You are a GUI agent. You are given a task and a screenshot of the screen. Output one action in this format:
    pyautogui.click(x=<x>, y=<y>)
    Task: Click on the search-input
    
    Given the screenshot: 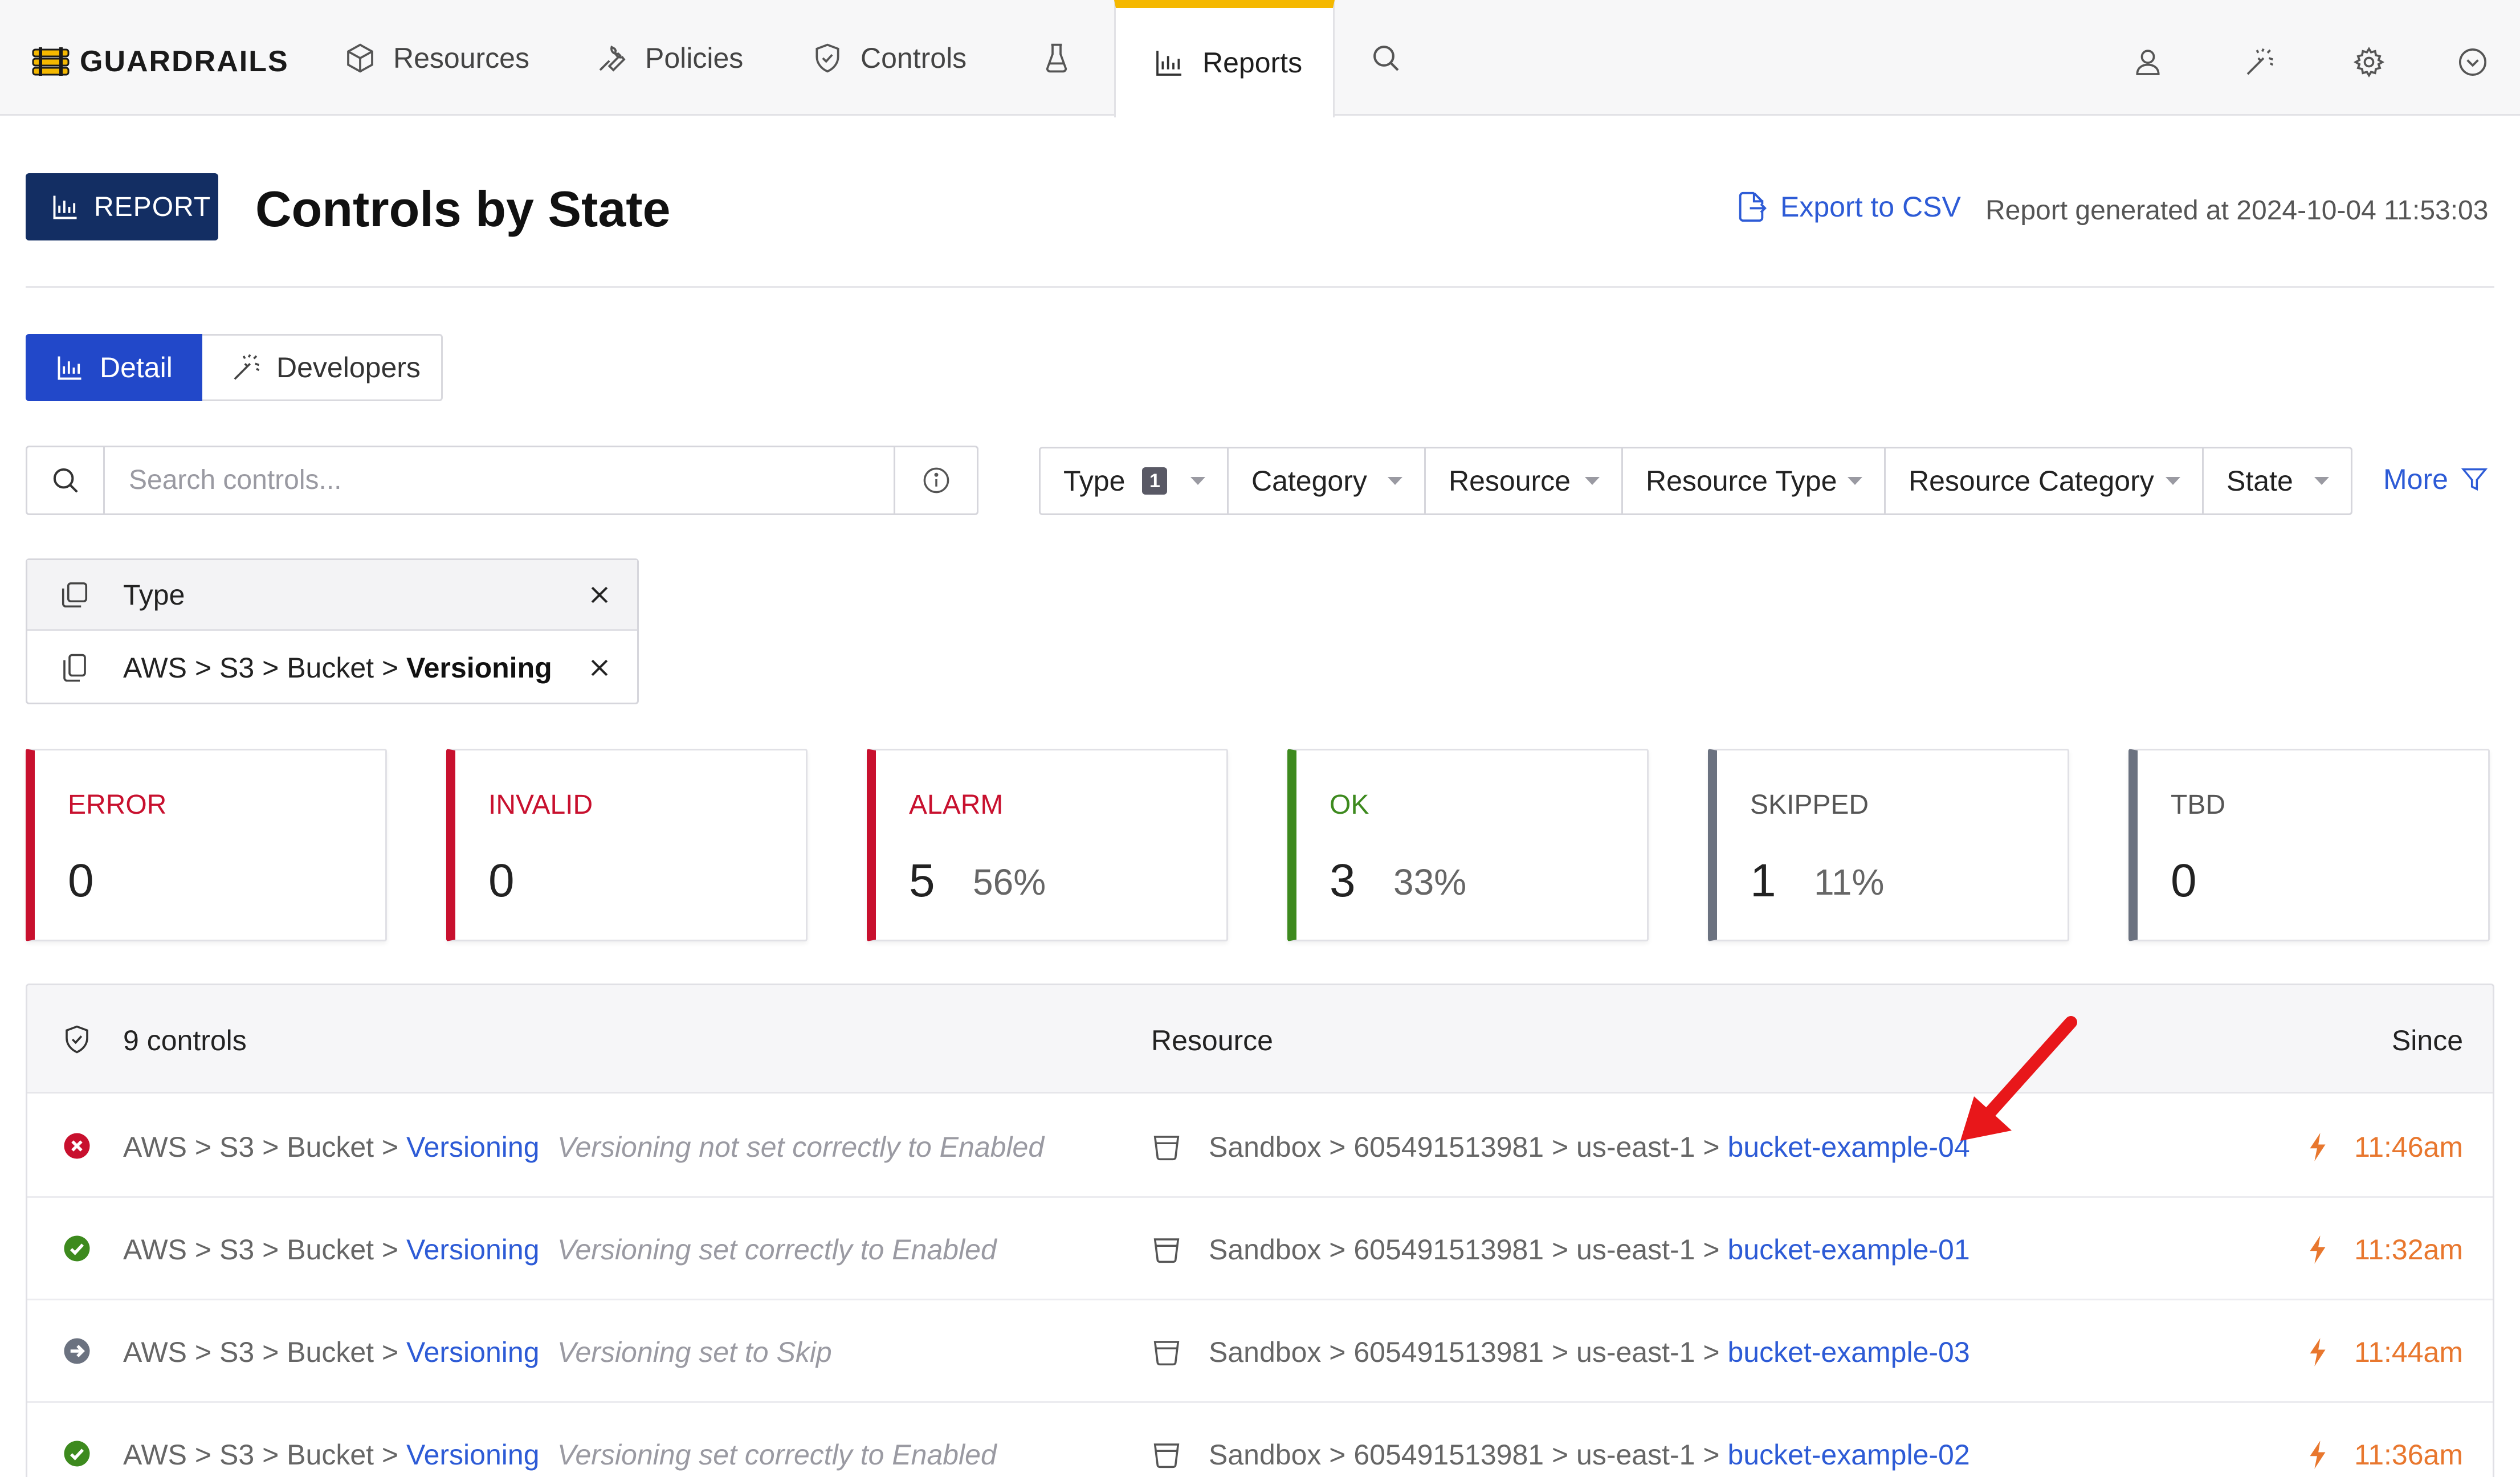 What is the action you would take?
    pyautogui.click(x=508, y=480)
    